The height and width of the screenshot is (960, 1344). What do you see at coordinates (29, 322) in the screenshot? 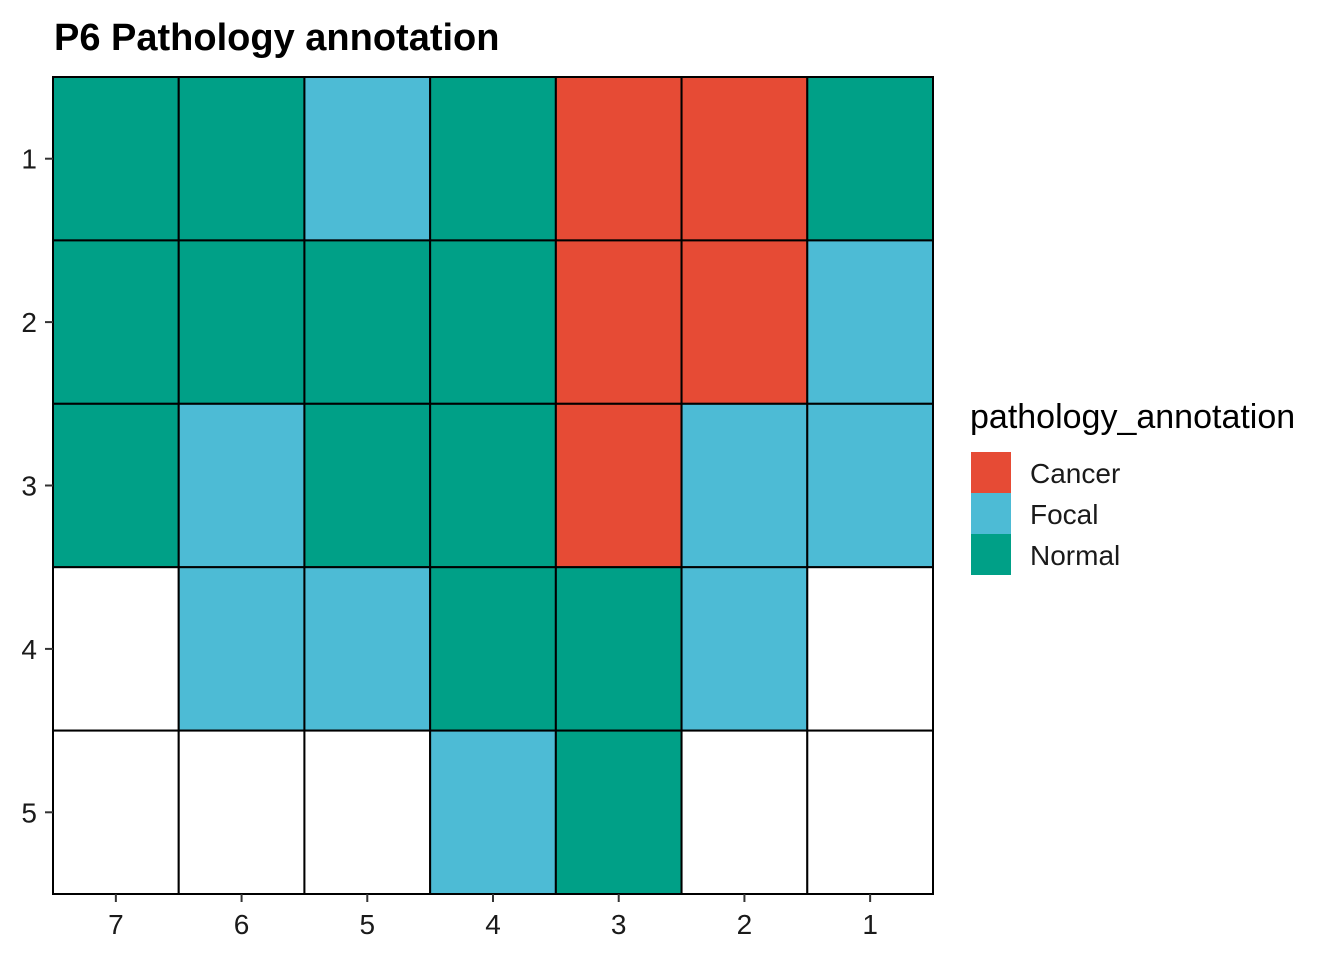
I see `y-tick-label: 2` at bounding box center [29, 322].